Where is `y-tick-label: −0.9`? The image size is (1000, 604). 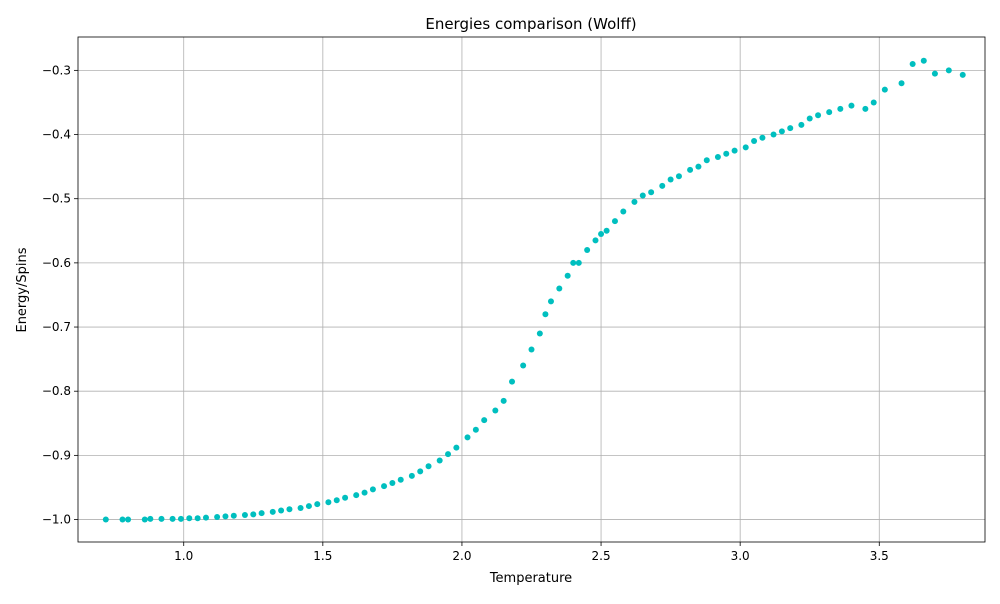 y-tick-label: −0.9 is located at coordinates (56, 455).